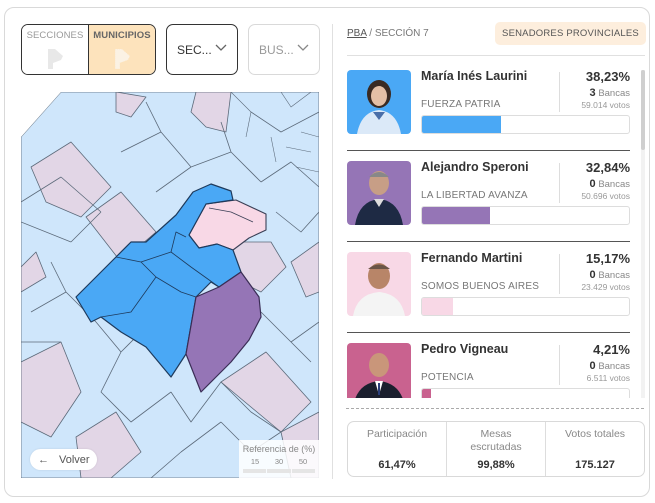  Describe the element at coordinates (55, 35) in the screenshot. I see `toggle-secciones-label: SECCIONES` at that location.